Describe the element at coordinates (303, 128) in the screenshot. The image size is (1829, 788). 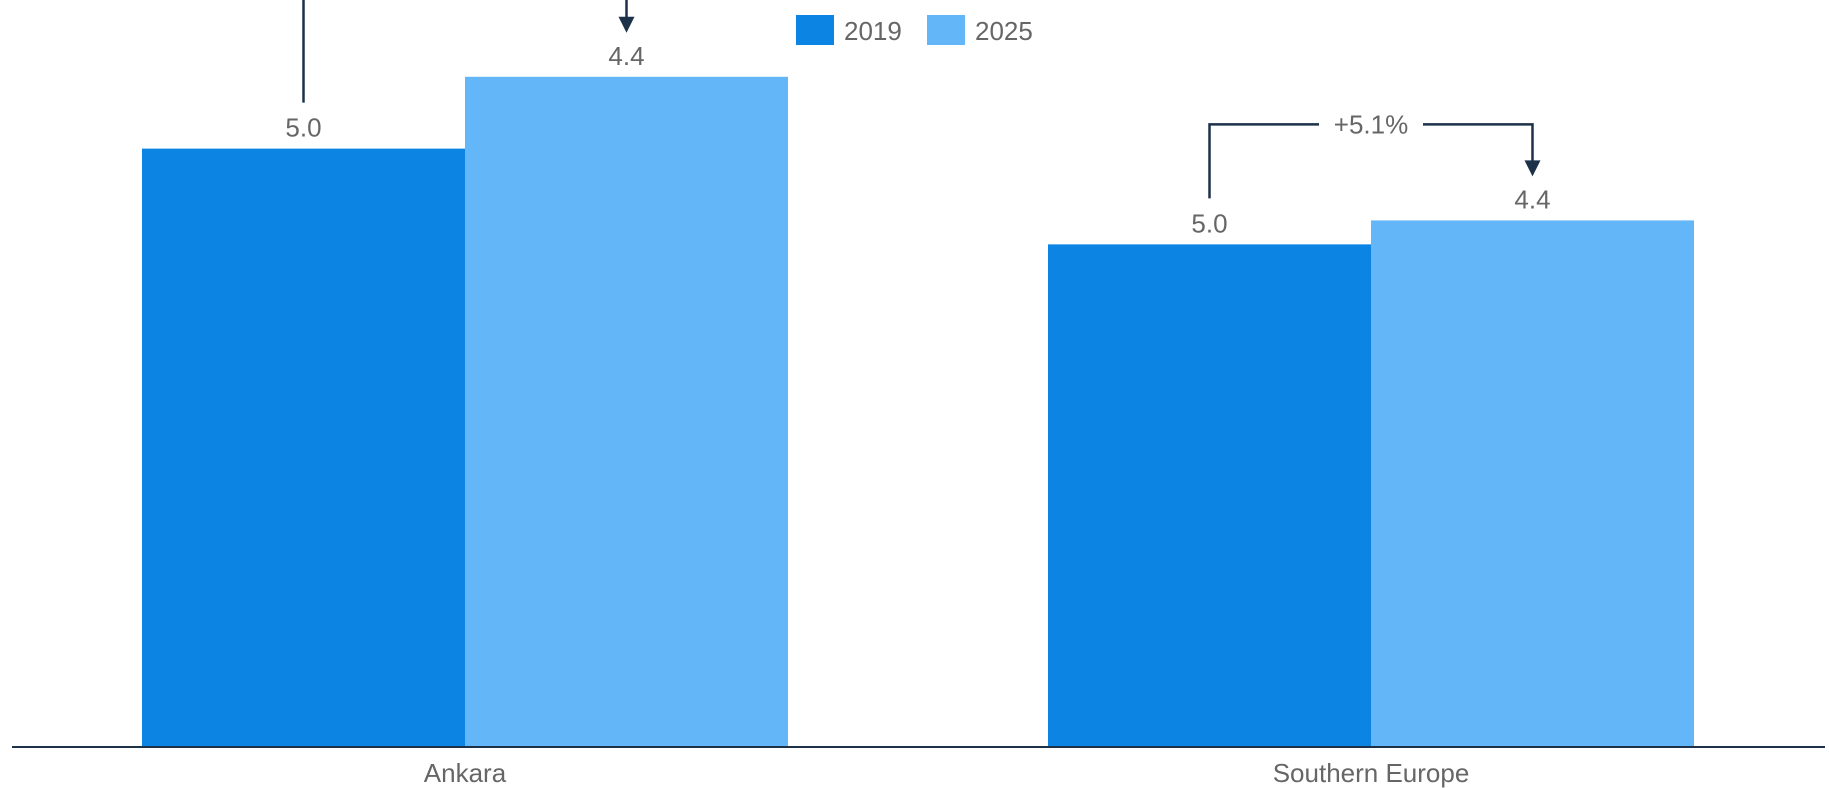
I see `value-label-ankara-2019: 5.0` at that location.